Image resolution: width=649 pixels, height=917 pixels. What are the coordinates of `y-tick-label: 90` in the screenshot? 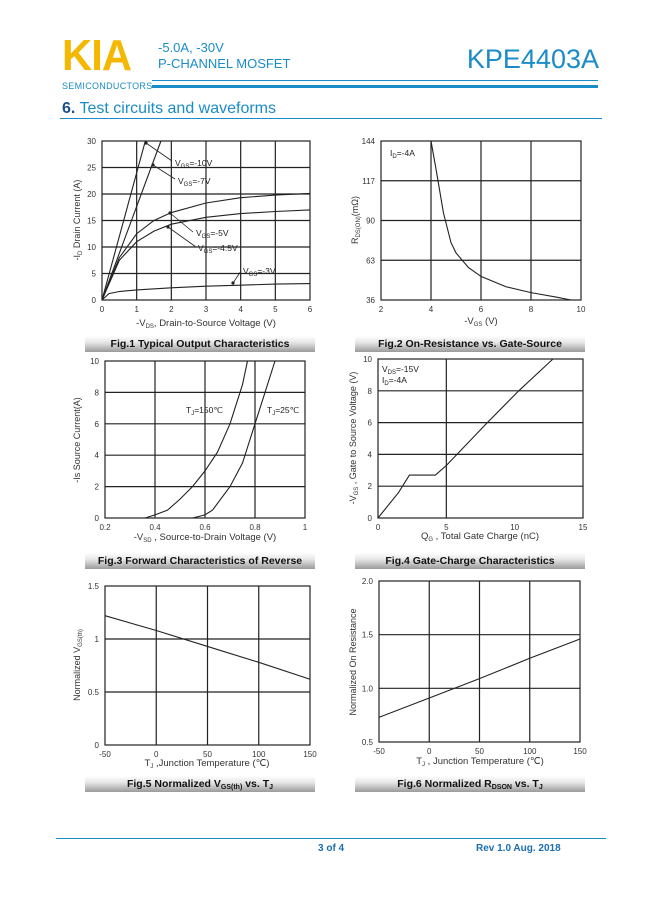 It's located at (370, 221).